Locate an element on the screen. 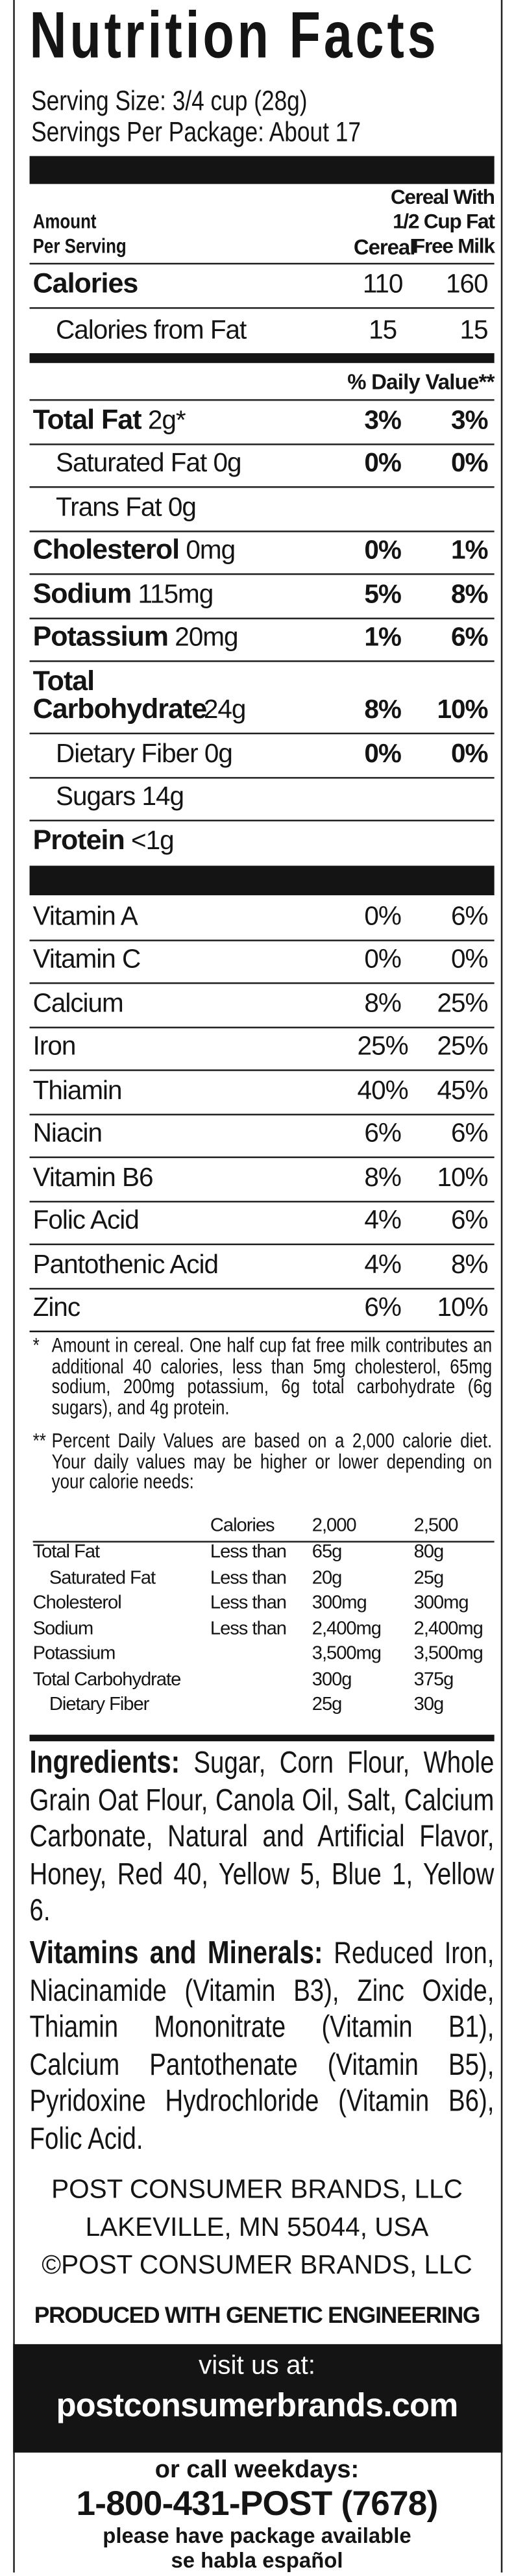  phone: 1-800-431-POST (7678) is located at coordinates (257, 2504).